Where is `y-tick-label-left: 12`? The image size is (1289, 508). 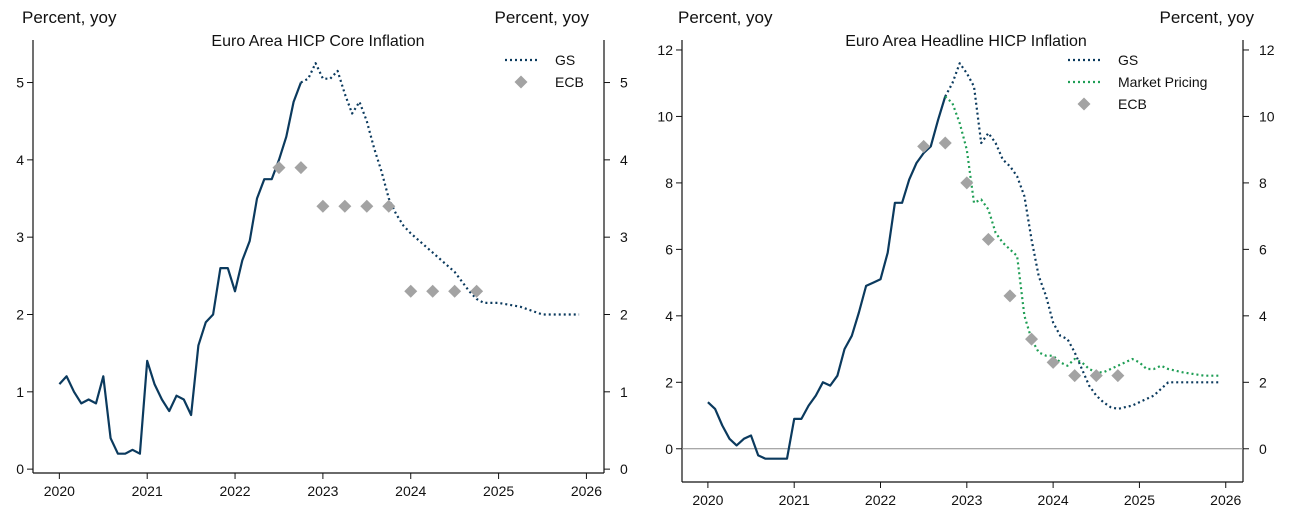 y-tick-label-left: 12 is located at coordinates (665, 50).